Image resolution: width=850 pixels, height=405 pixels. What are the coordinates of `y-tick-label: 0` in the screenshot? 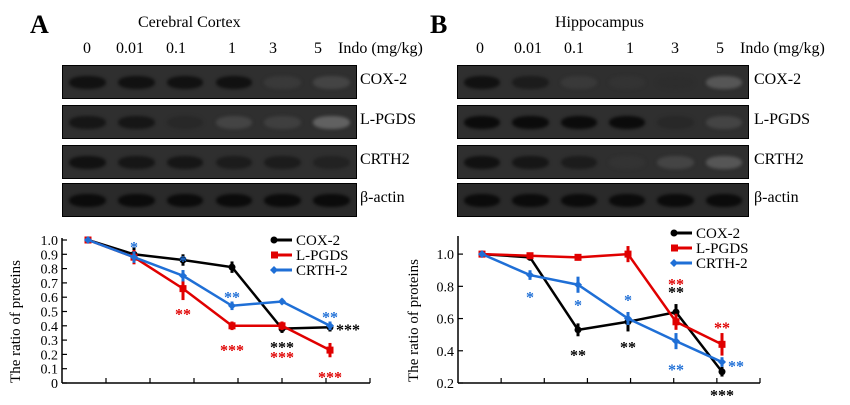 It's located at (54, 384).